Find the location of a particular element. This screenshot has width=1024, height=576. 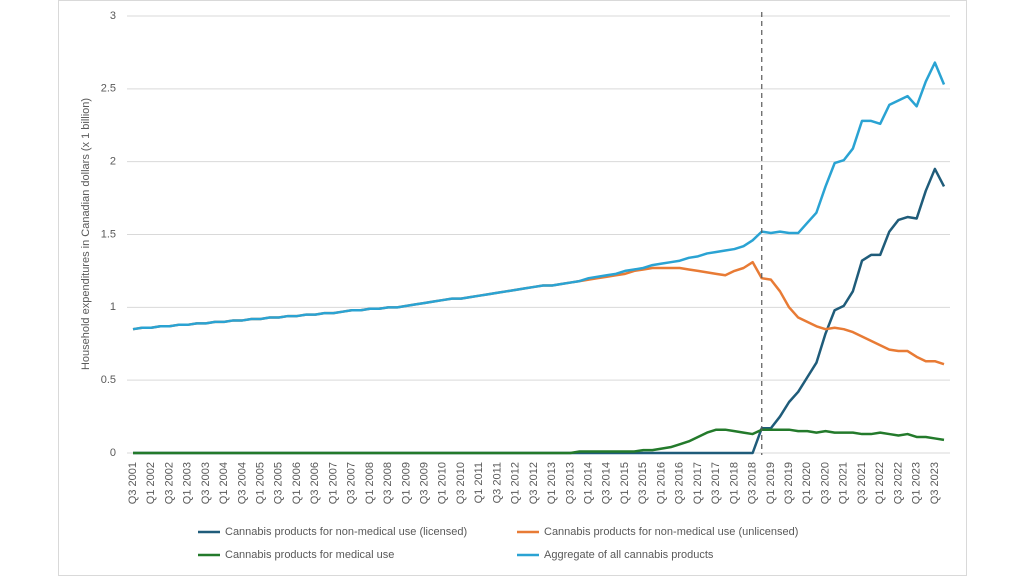

x-tick-label: Q3 2011 is located at coordinates (497, 482).